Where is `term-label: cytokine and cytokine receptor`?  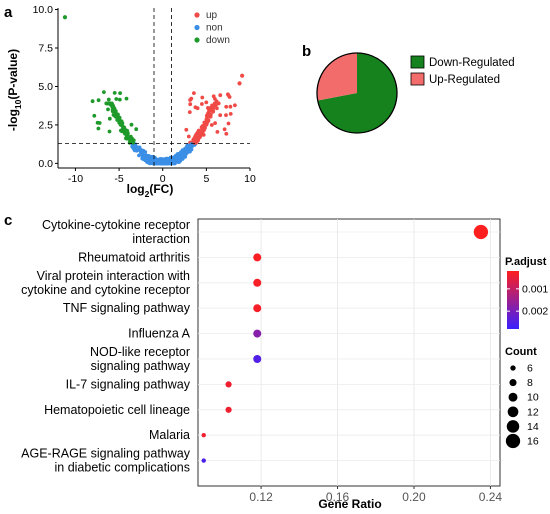
term-label: cytokine and cytokine receptor is located at coordinates (105, 290).